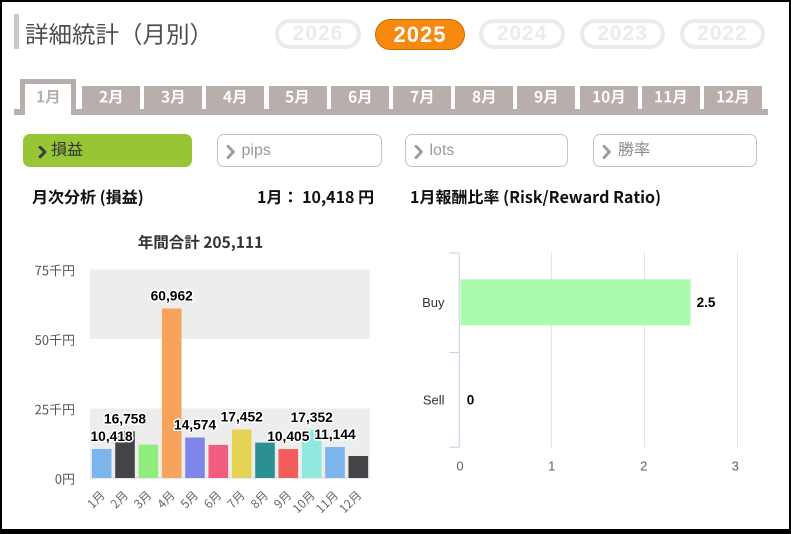 The width and height of the screenshot is (791, 534). Describe the element at coordinates (735, 465) in the screenshot. I see `svg-text: 3` at that location.